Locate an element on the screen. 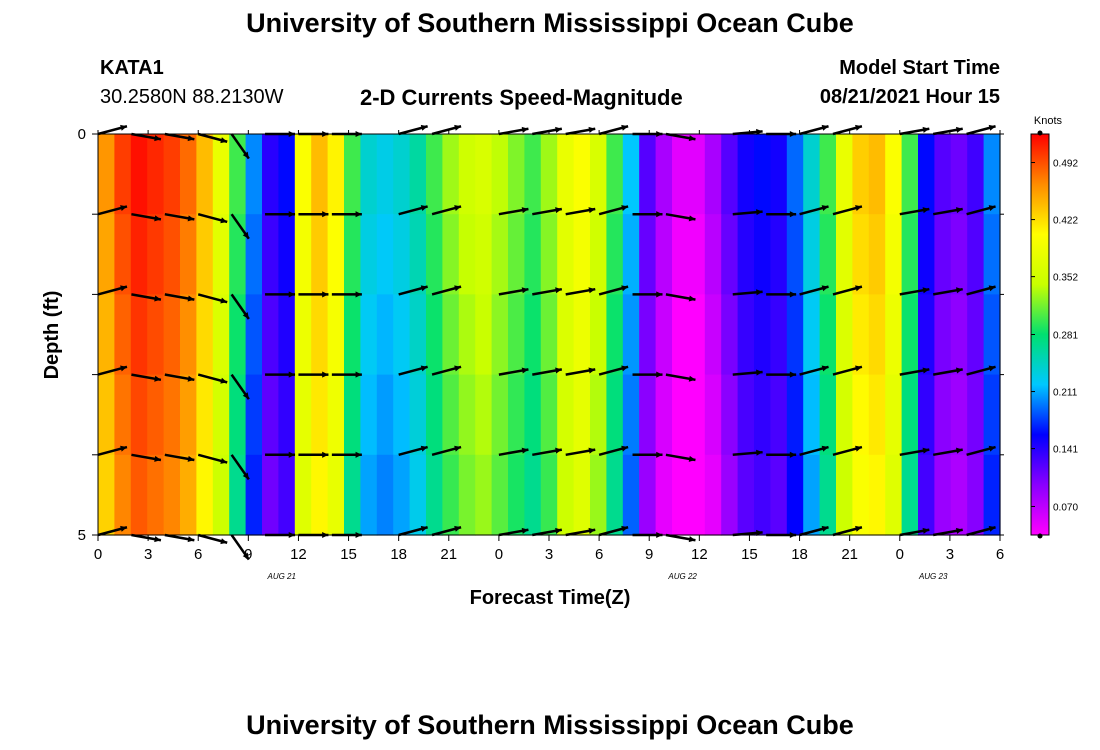  colorbar-tick-label: 0.141 is located at coordinates (1065, 450).